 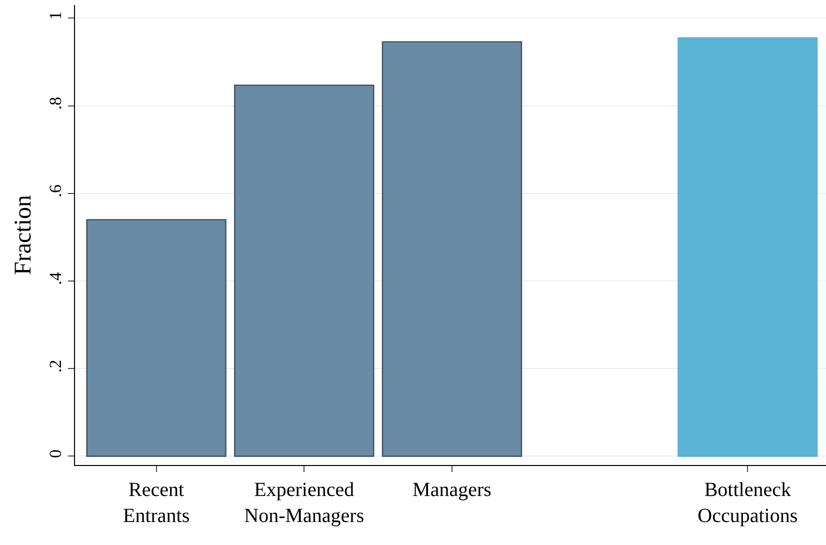 I want to click on y-axis-title: Fraction, so click(x=23, y=235).